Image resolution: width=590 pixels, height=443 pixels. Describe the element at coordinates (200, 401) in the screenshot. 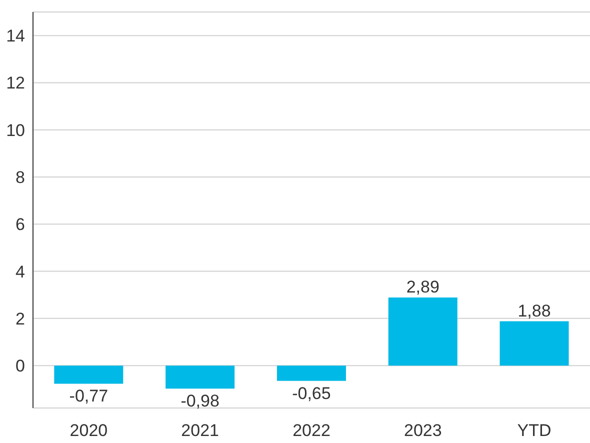

I see `data-label: -0,98` at that location.